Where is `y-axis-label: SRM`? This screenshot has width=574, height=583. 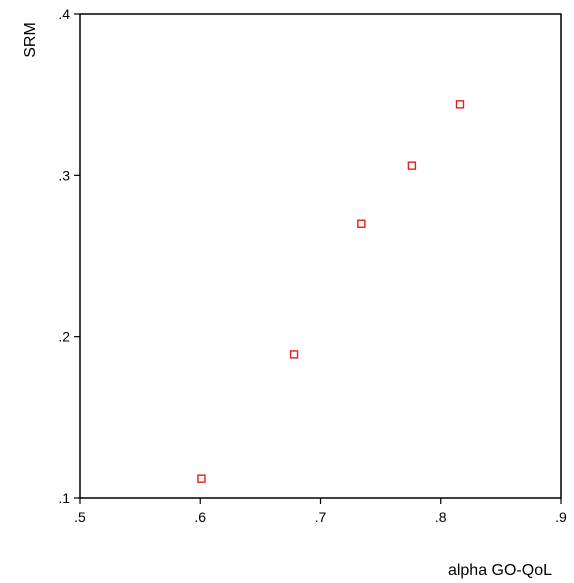
y-axis-label: SRM is located at coordinates (30, 40).